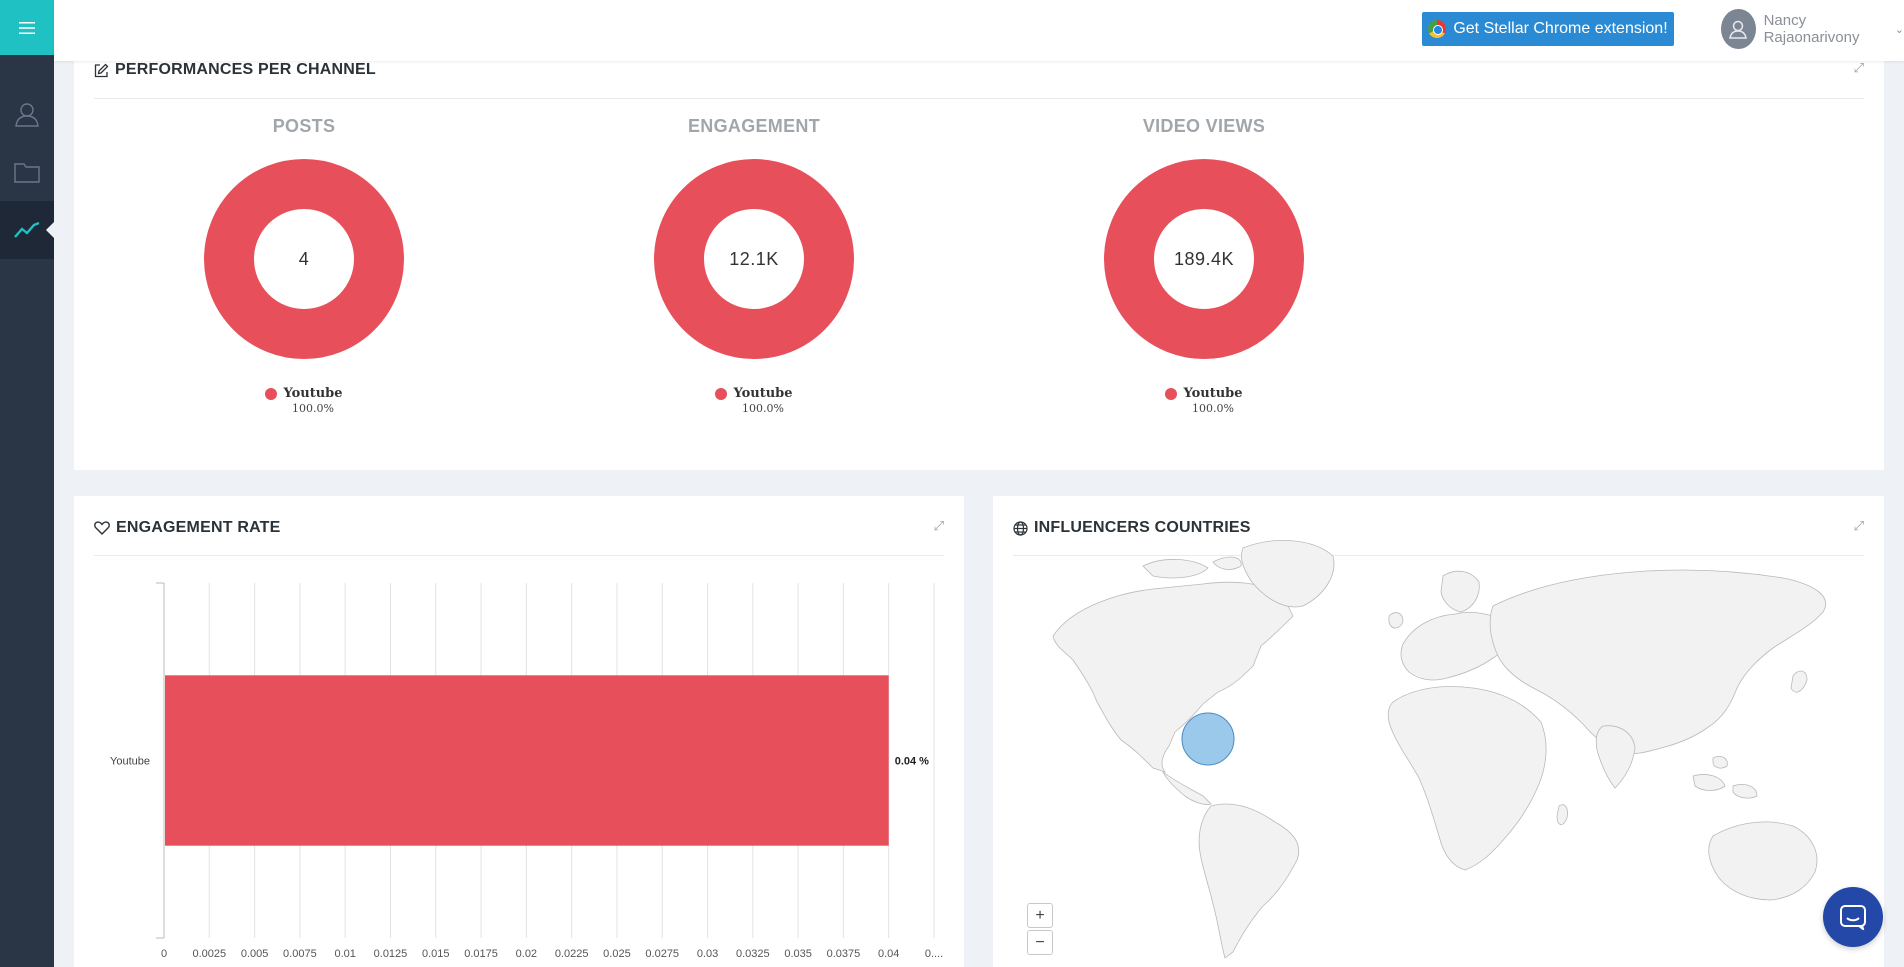 The image size is (1904, 967). I want to click on avatar-icon, so click(1738, 29).